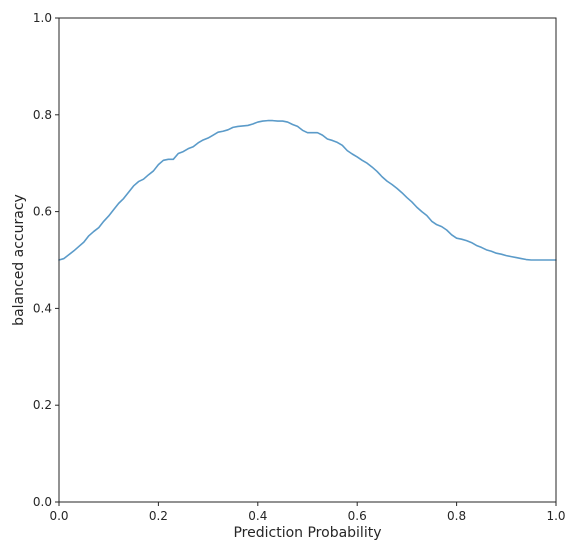  Describe the element at coordinates (307, 533) in the screenshot. I see `x-axis-label: Prediction Probability` at that location.